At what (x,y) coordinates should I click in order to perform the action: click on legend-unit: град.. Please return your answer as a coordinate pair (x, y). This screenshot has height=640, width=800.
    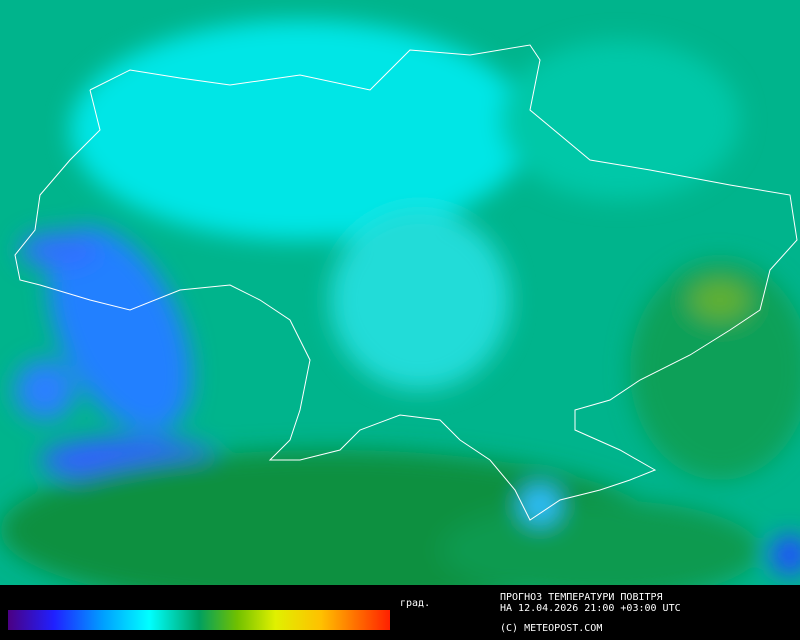
    Looking at the image, I should click on (415, 603).